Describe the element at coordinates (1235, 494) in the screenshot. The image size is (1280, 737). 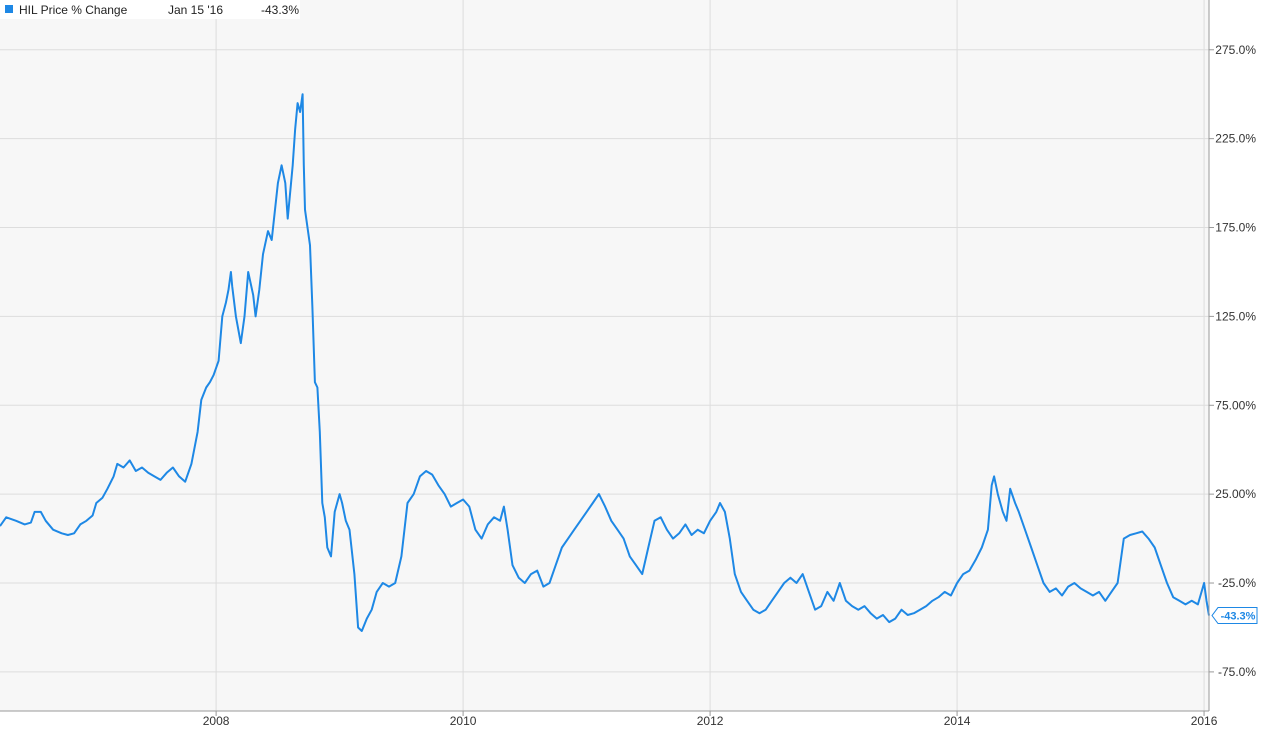
I see `y-tick-label: 25.00%` at that location.